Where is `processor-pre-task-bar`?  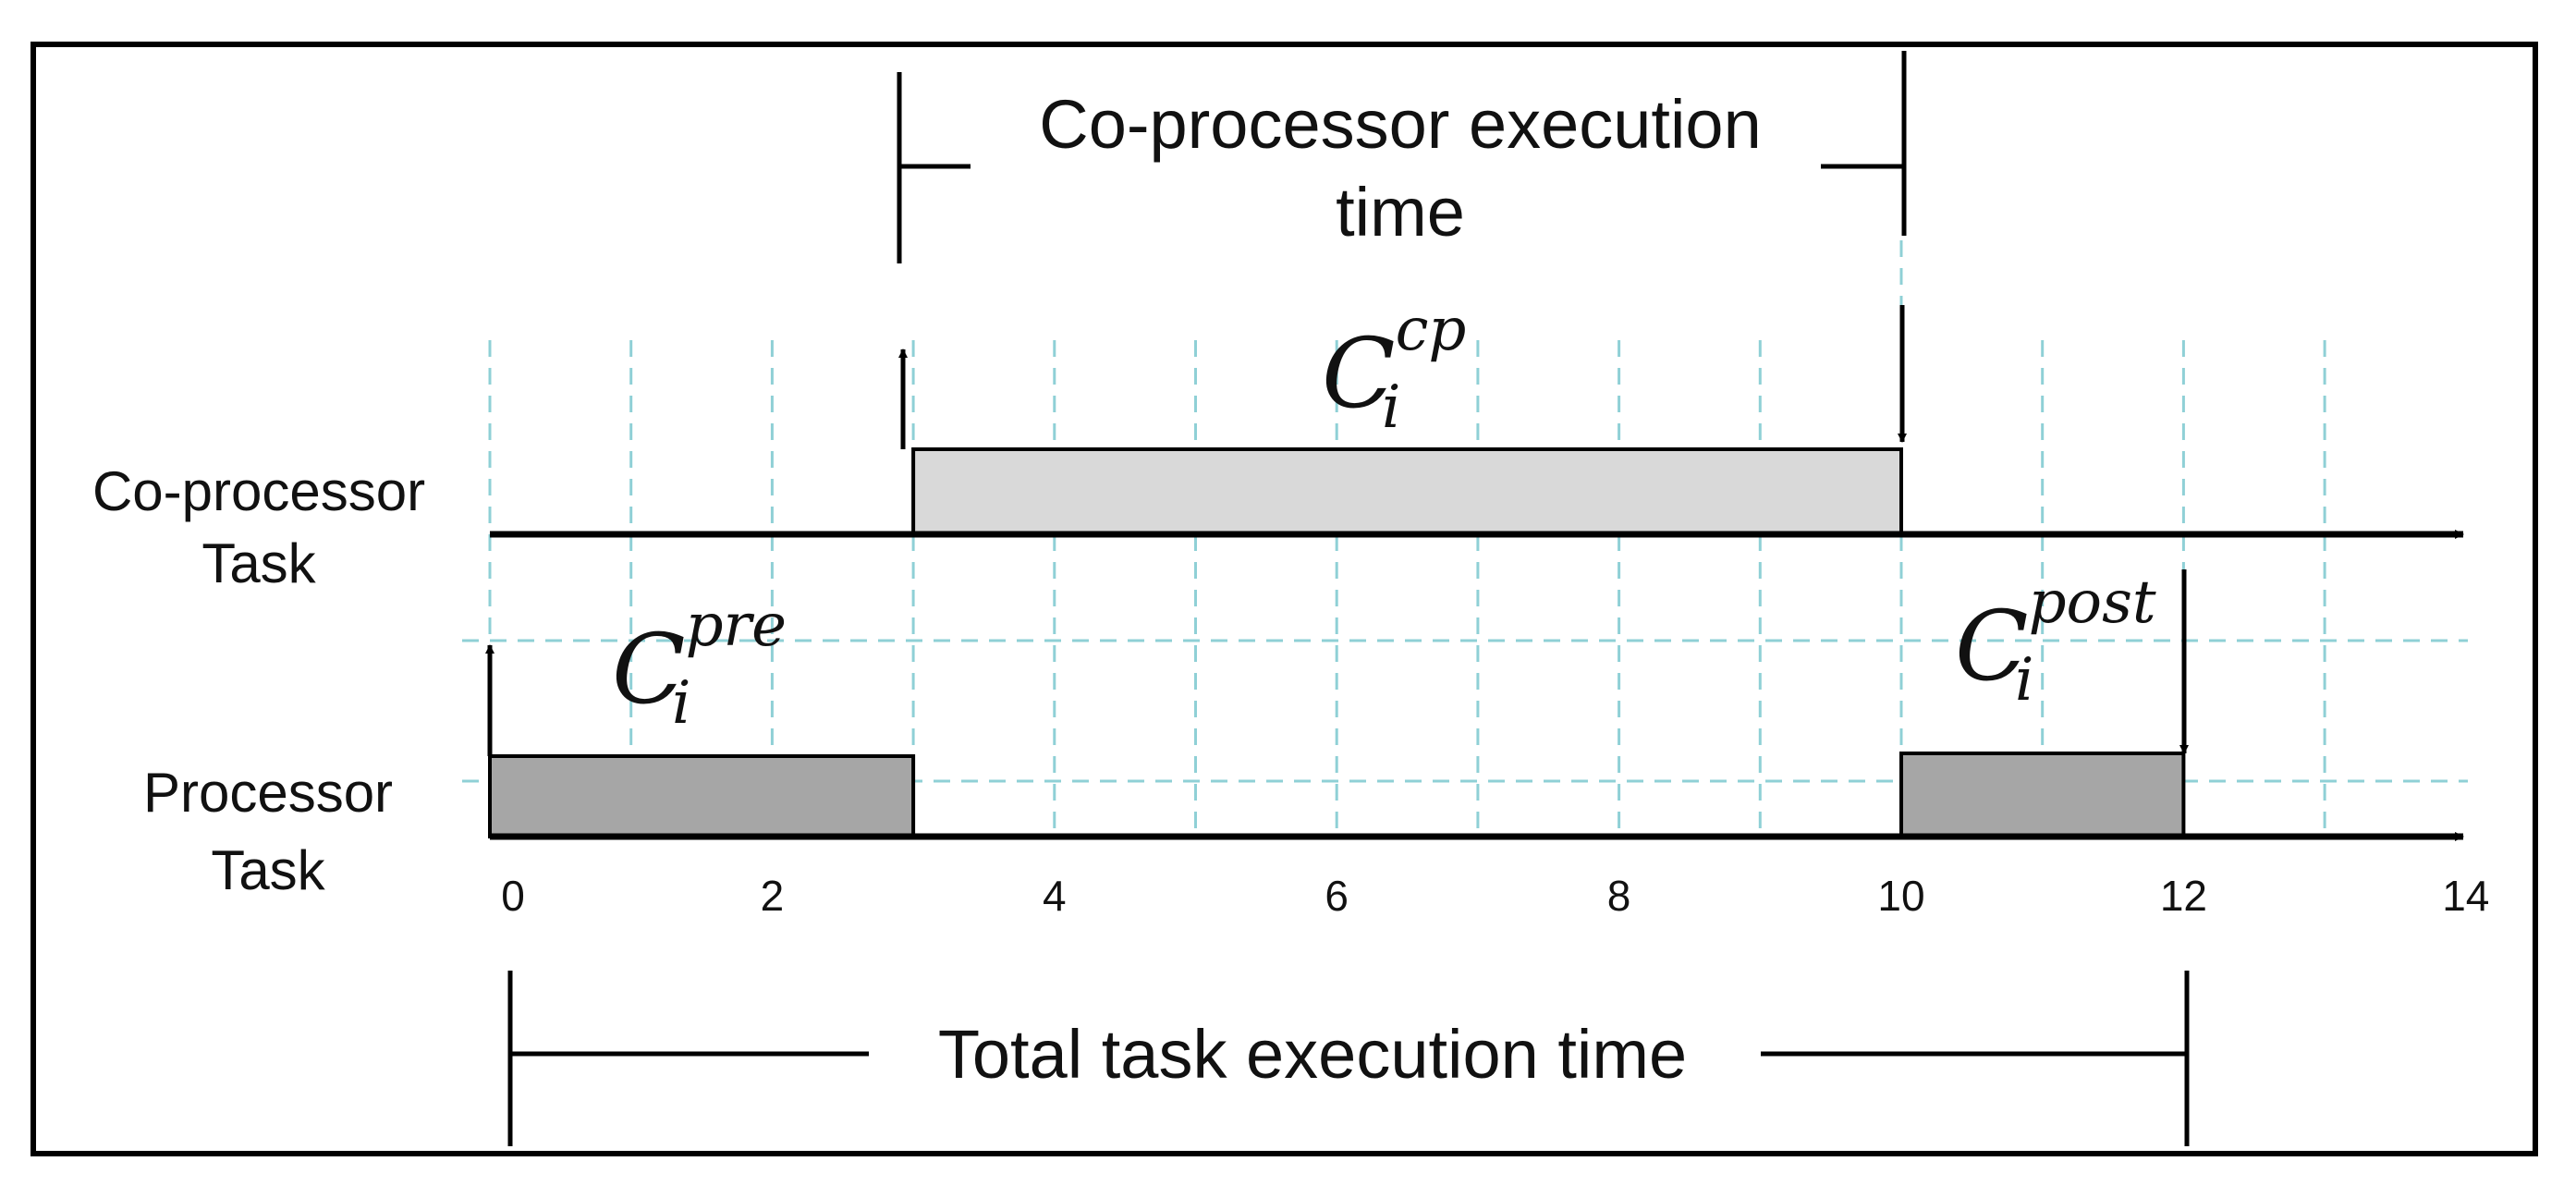
processor-pre-task-bar is located at coordinates (702, 796).